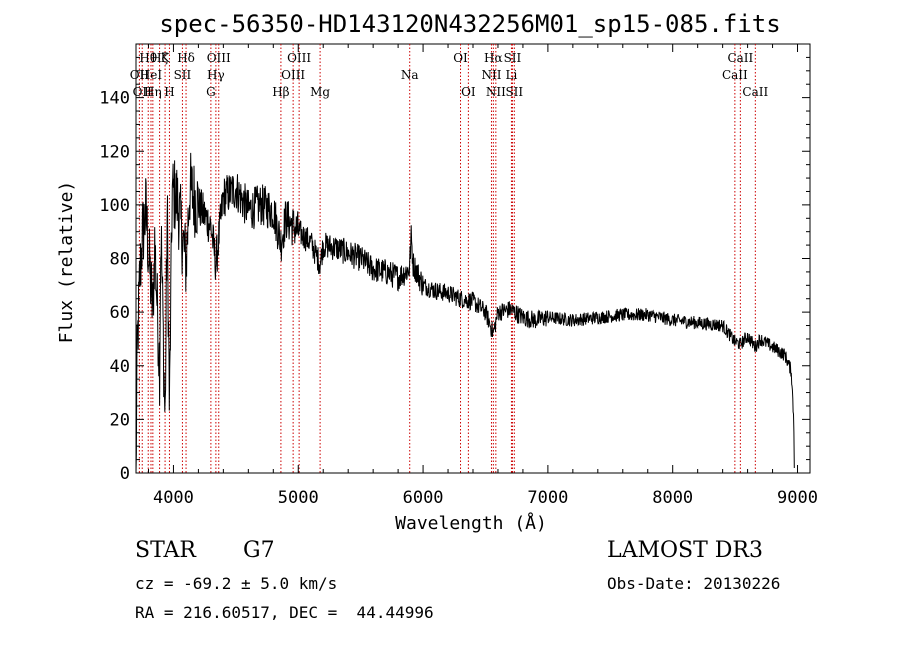 This screenshot has height=649, width=900. What do you see at coordinates (148, 58) in the screenshot?
I see `spectral-line-label-2: Hθ` at bounding box center [148, 58].